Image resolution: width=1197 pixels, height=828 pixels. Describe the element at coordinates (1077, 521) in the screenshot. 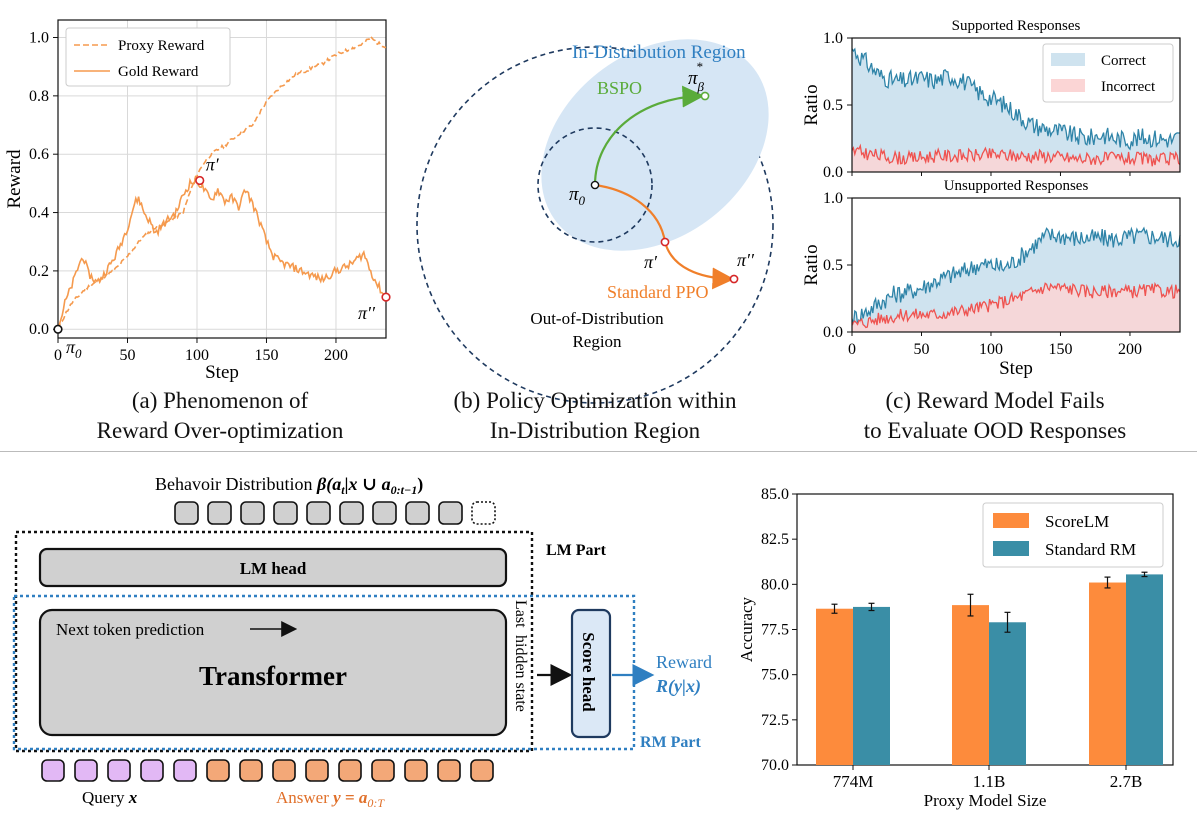

I see `legend-entry: ScoreLM` at that location.